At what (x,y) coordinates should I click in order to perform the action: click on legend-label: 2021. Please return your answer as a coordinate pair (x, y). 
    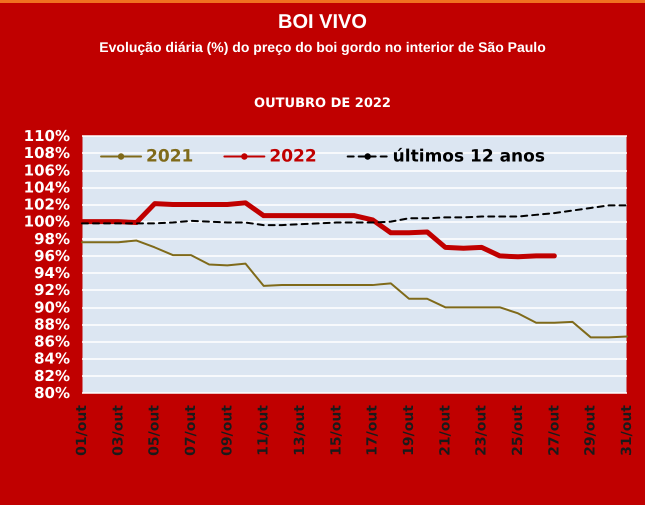
    Looking at the image, I should click on (170, 156).